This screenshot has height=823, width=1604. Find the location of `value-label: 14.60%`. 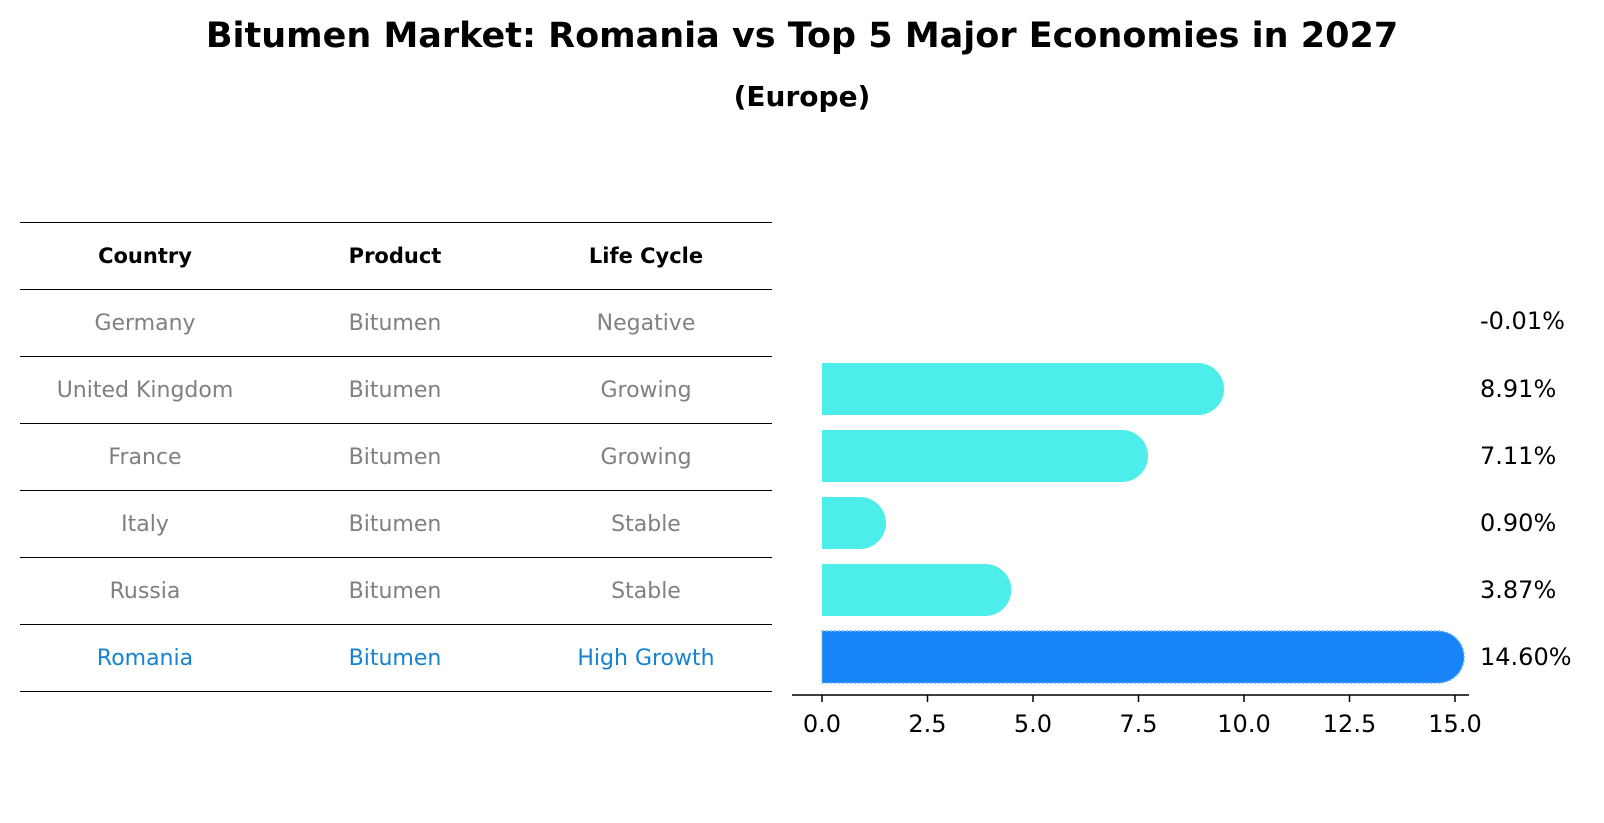

value-label: 14.60% is located at coordinates (1526, 657).